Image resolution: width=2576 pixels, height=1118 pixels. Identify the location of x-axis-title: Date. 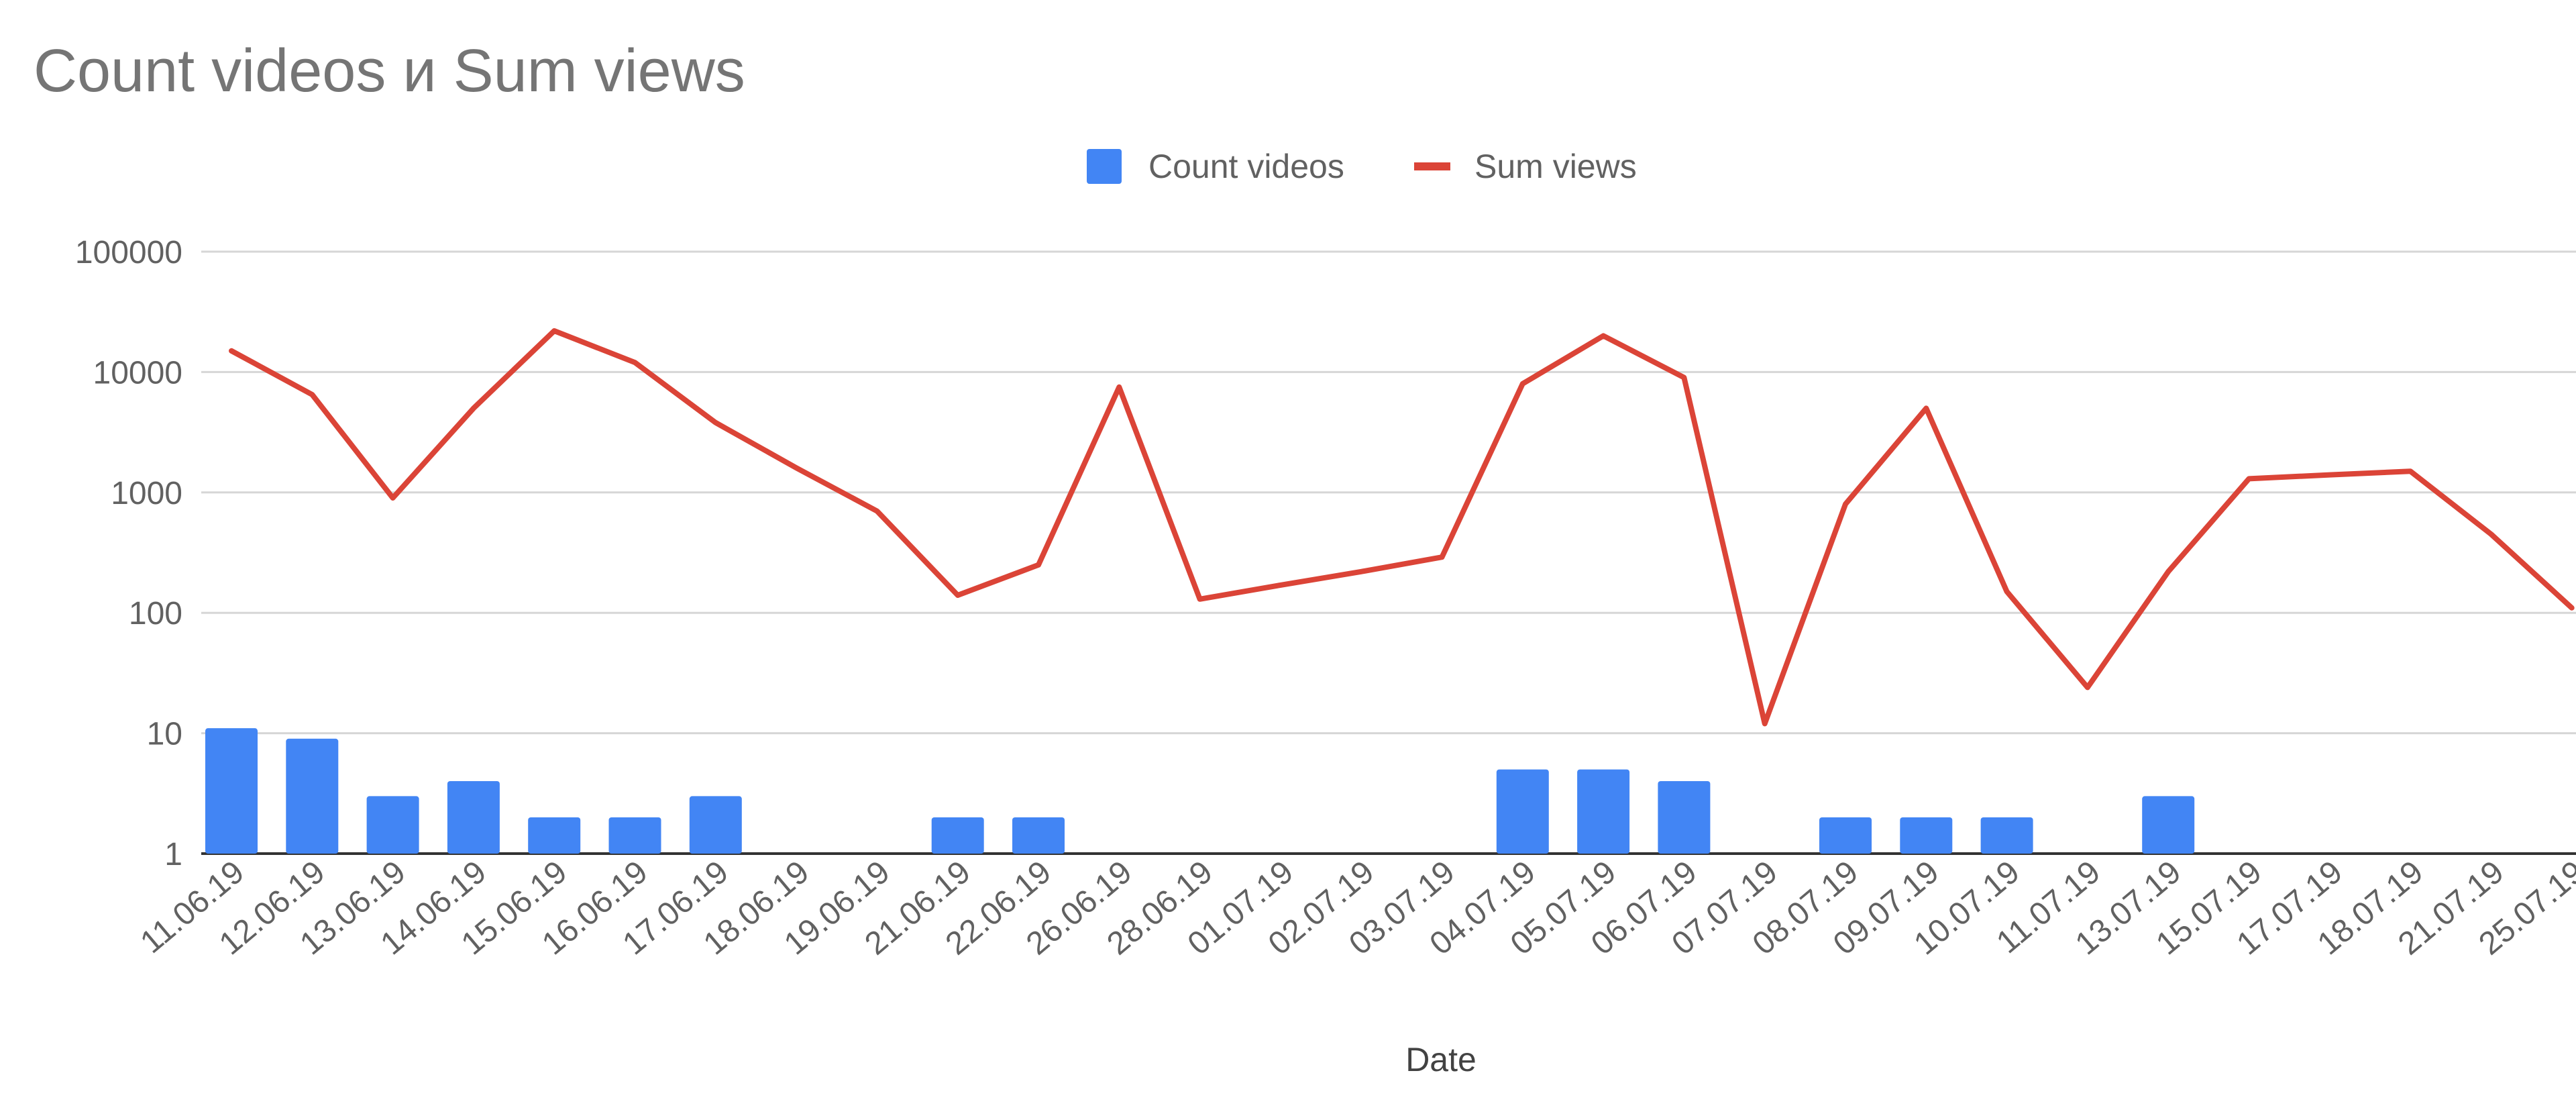
(1441, 1060).